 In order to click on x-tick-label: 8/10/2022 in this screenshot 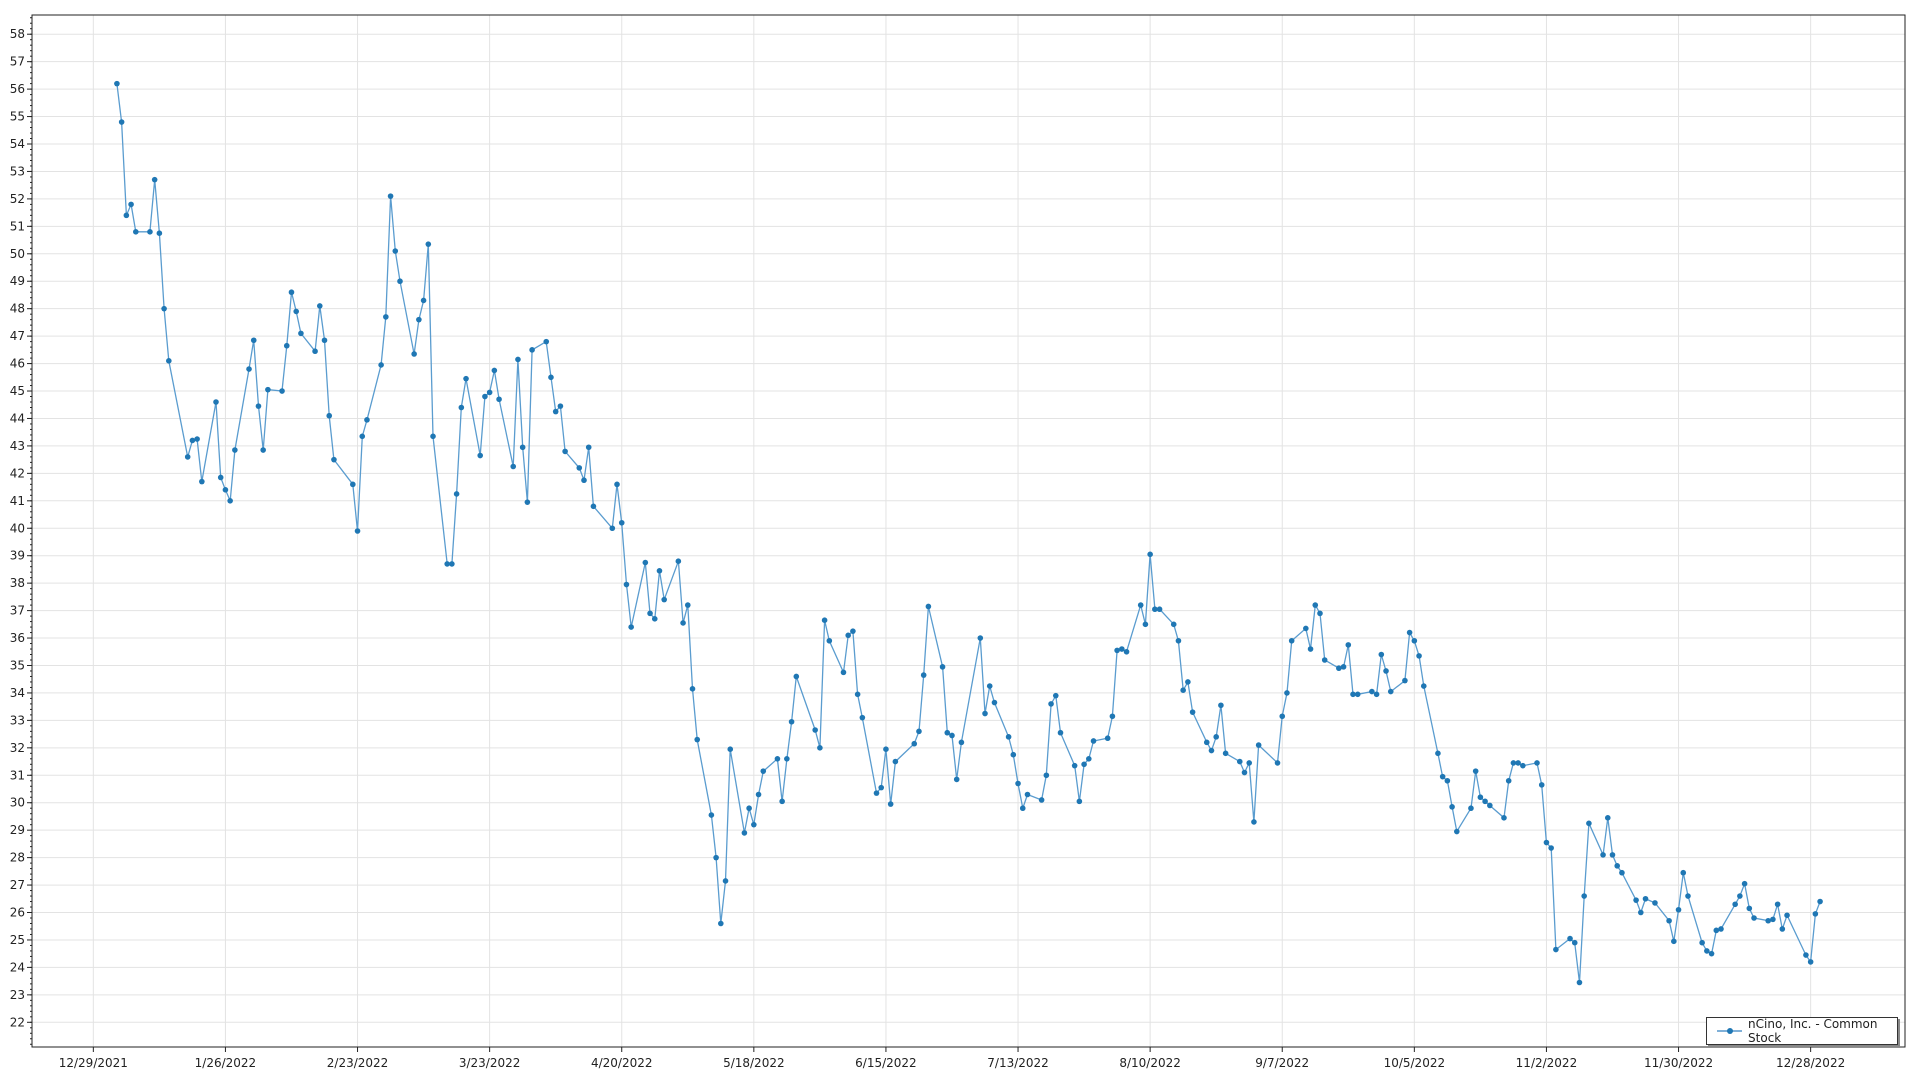, I will do `click(1150, 1063)`.